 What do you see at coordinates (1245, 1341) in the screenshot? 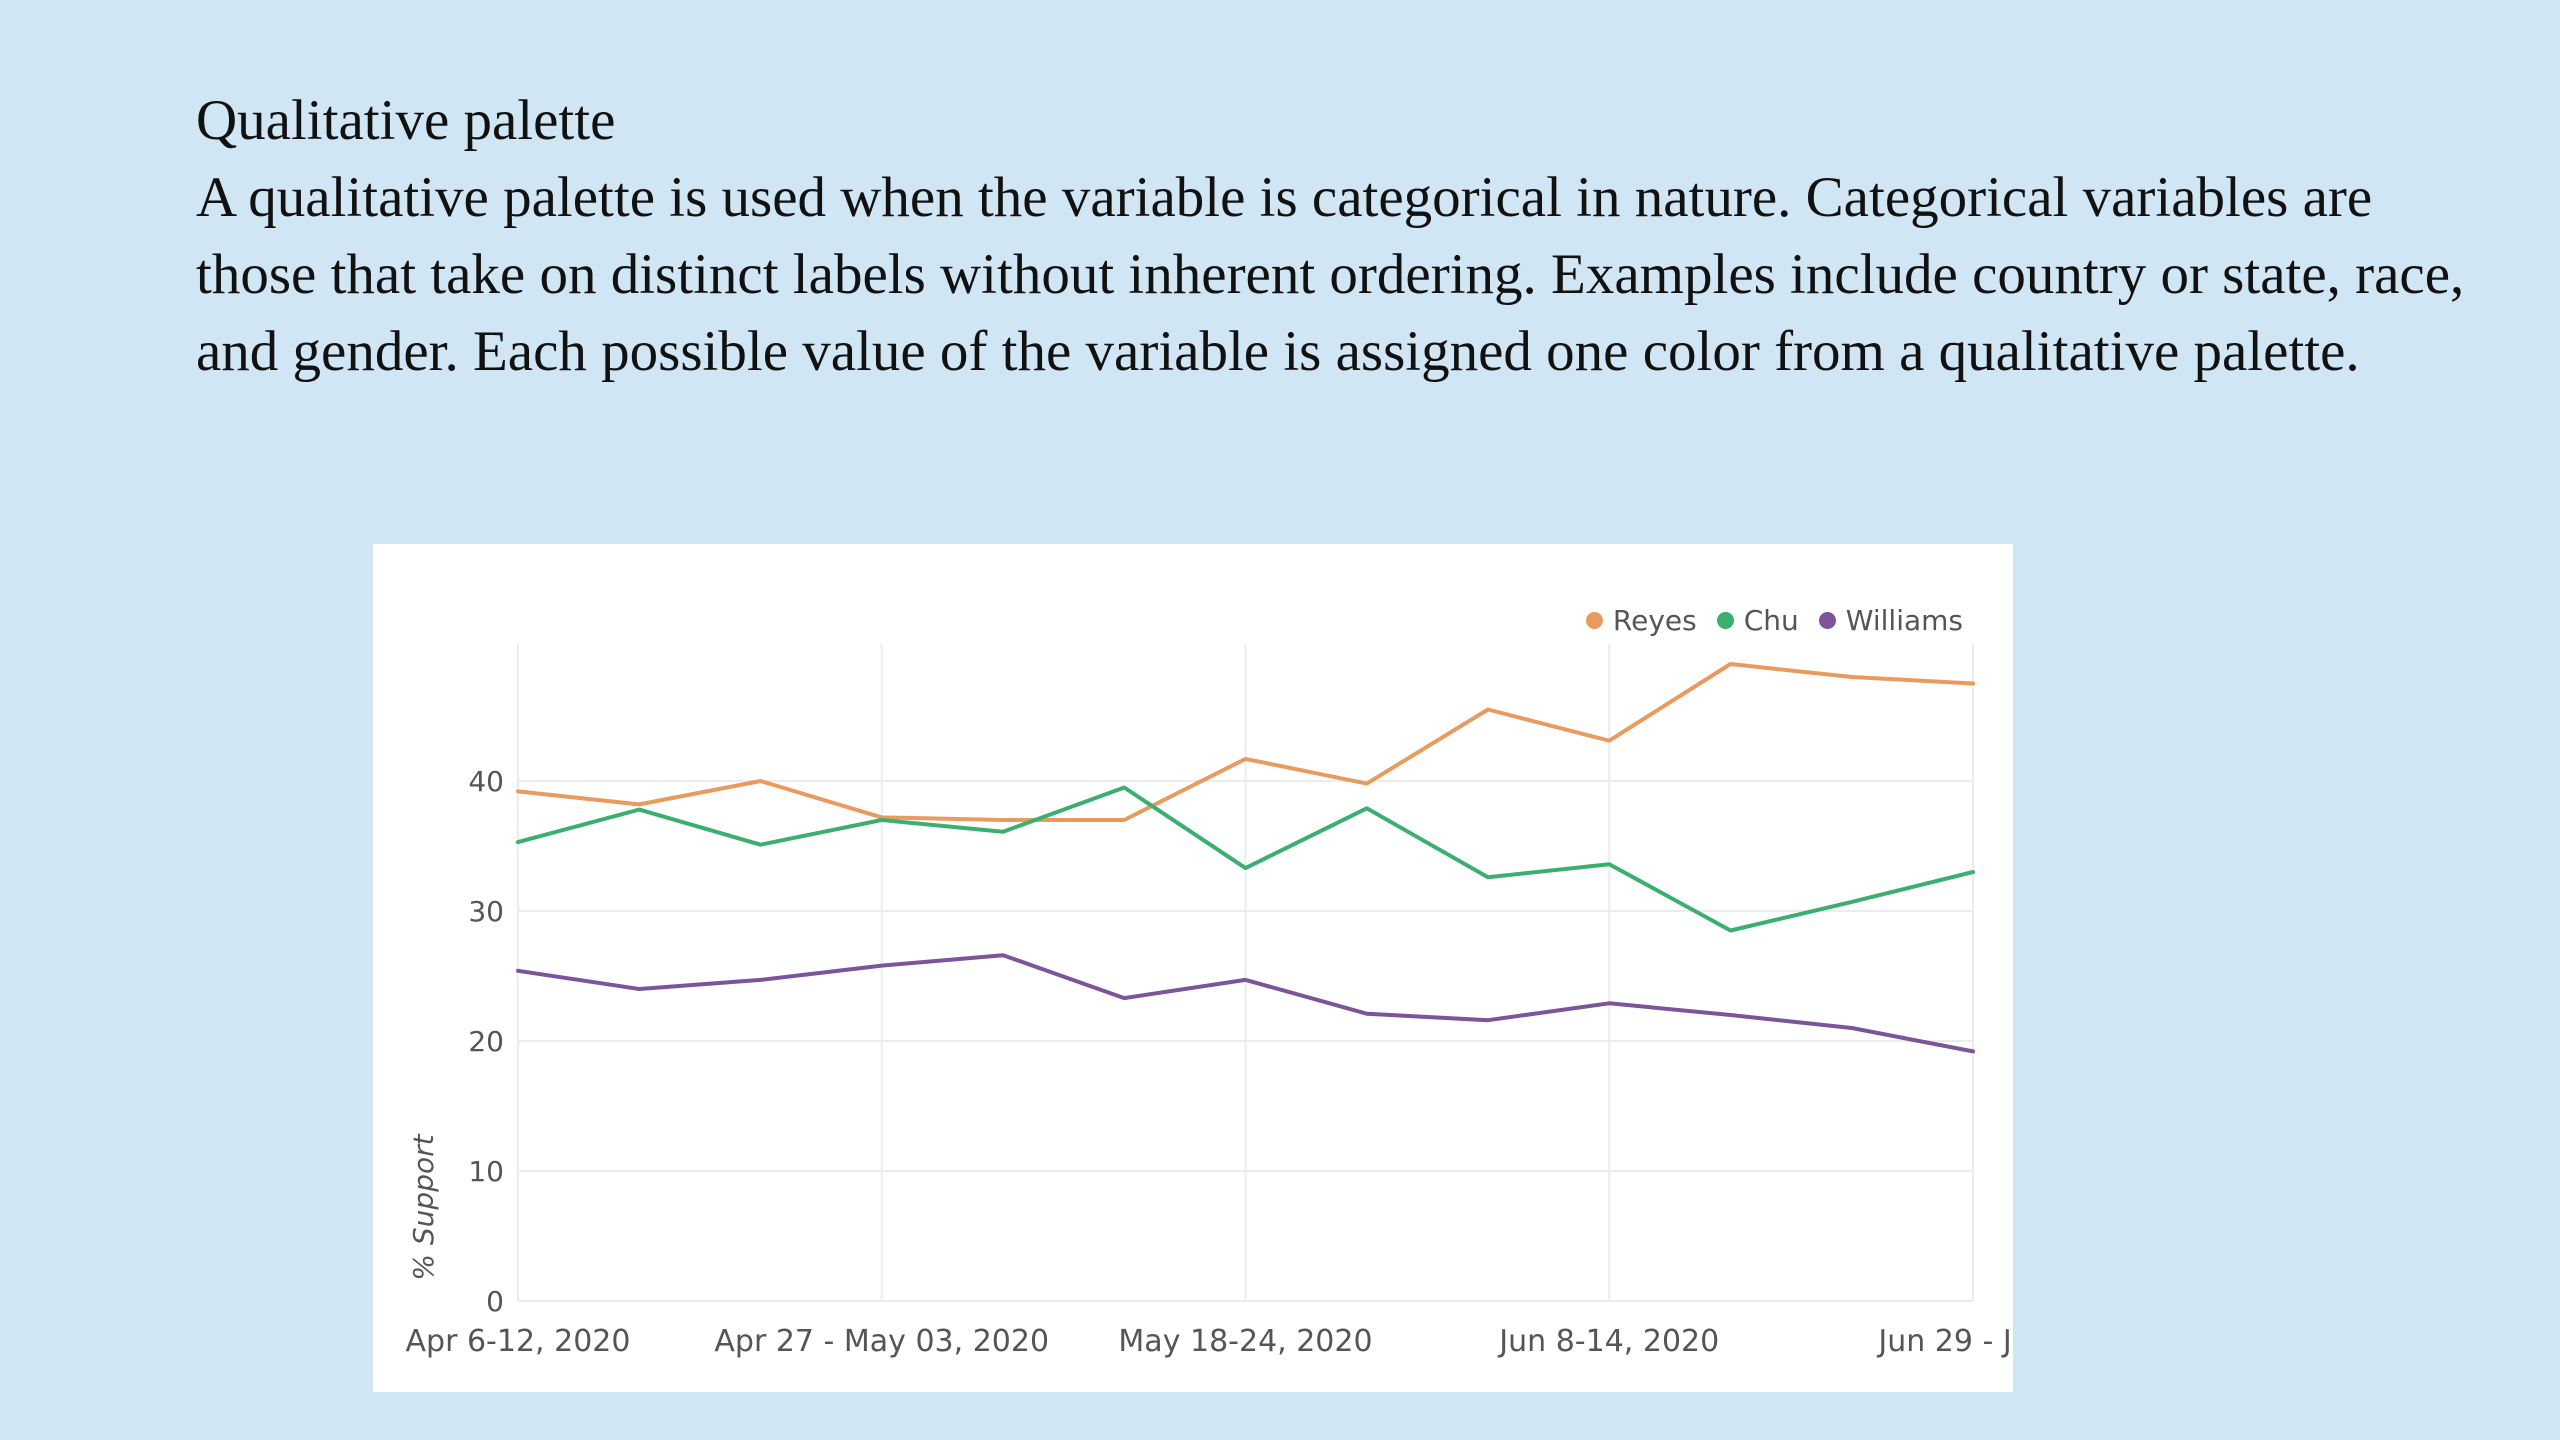
I see `x-tick-label: May 18-24, 2020` at bounding box center [1245, 1341].